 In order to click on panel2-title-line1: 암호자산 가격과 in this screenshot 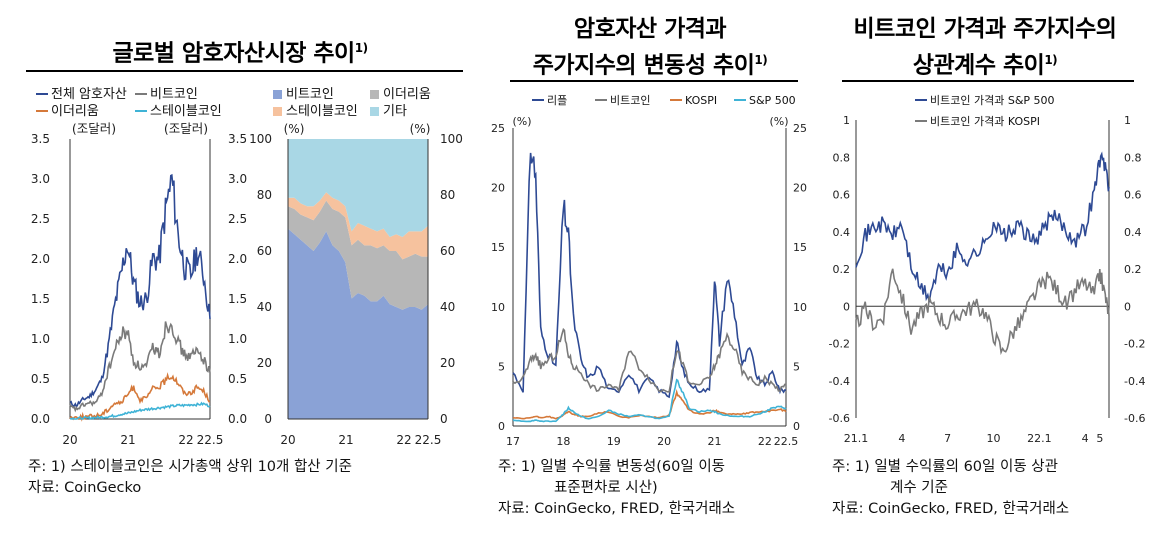, I will do `click(650, 29)`.